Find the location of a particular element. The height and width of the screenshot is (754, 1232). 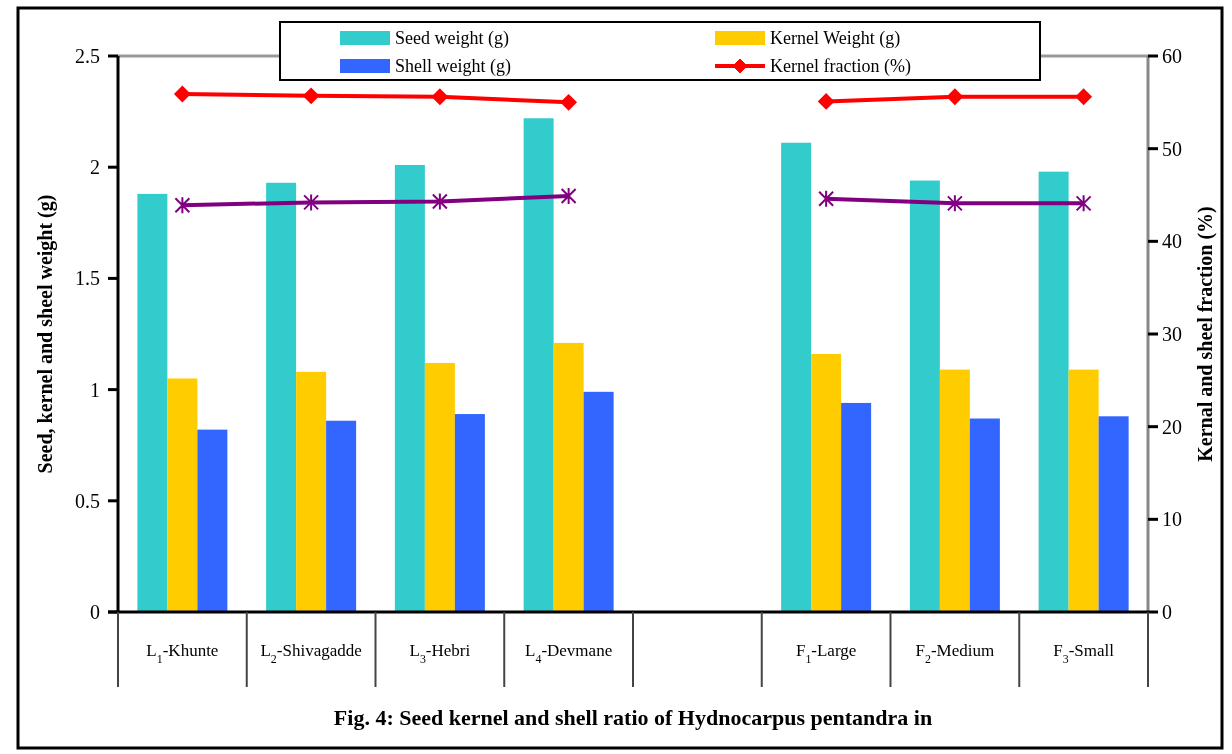

legend-label: Kernel Weight (g) is located at coordinates (835, 39).